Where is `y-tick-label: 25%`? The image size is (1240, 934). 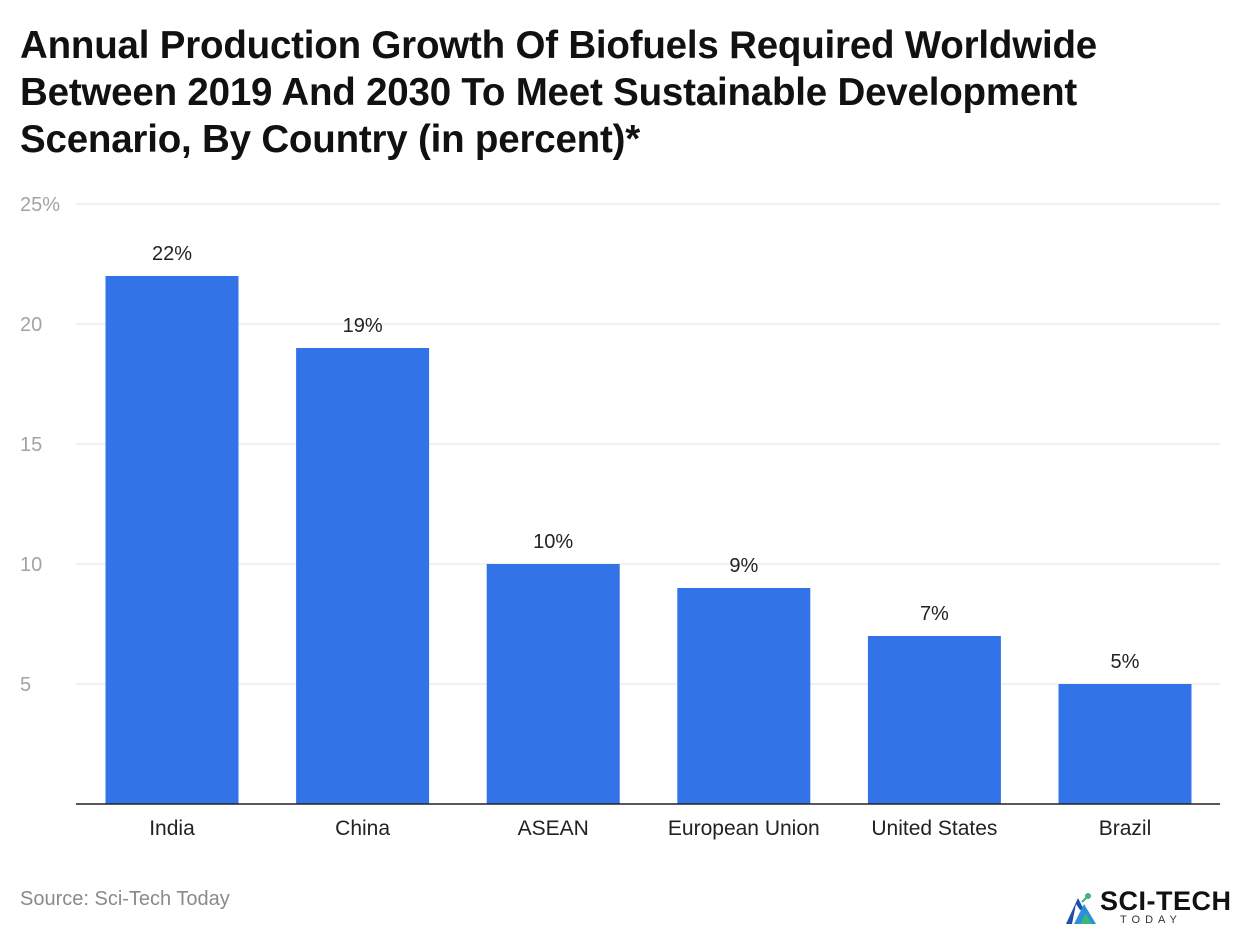
y-tick-label: 25% is located at coordinates (40, 205).